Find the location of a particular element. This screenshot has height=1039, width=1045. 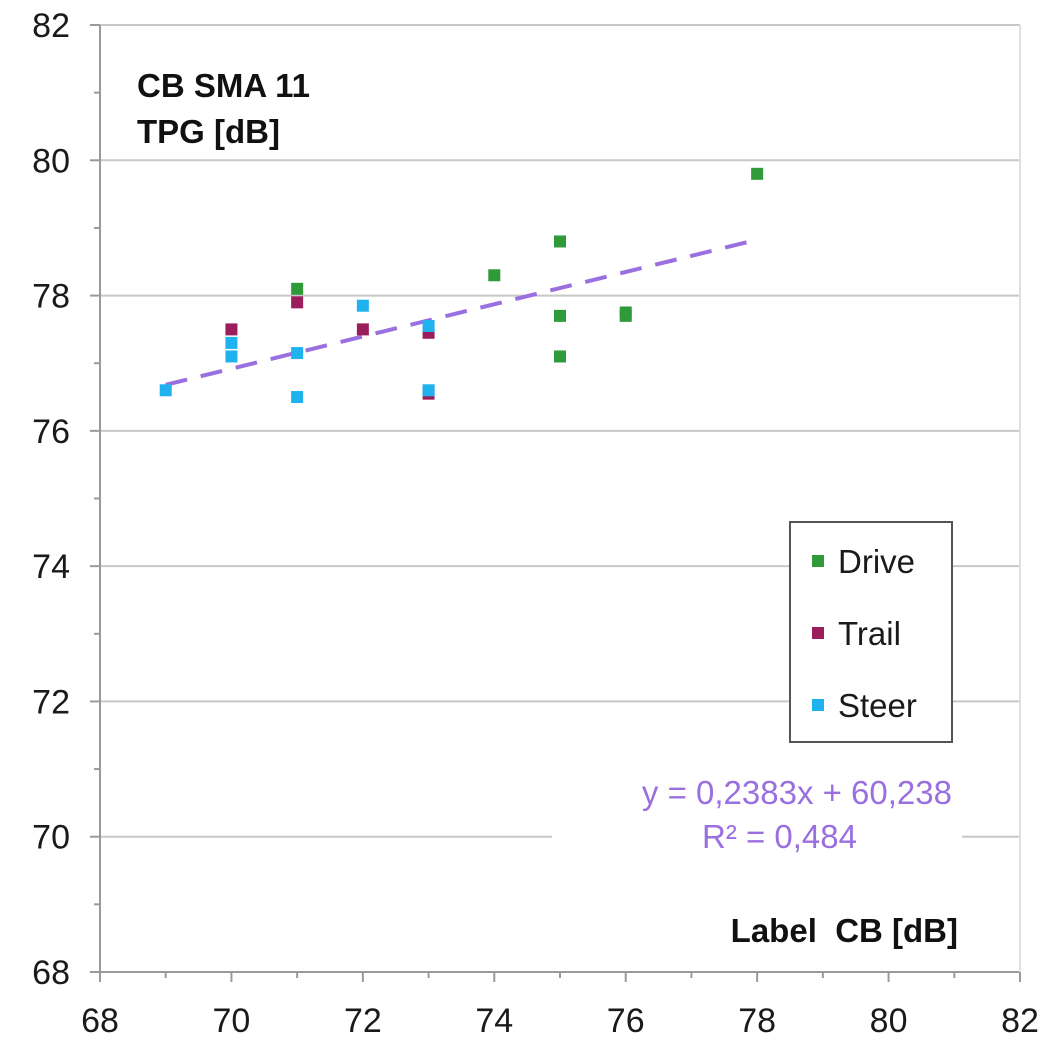

chart-title-line-1: CB SMA 11 is located at coordinates (223, 85).